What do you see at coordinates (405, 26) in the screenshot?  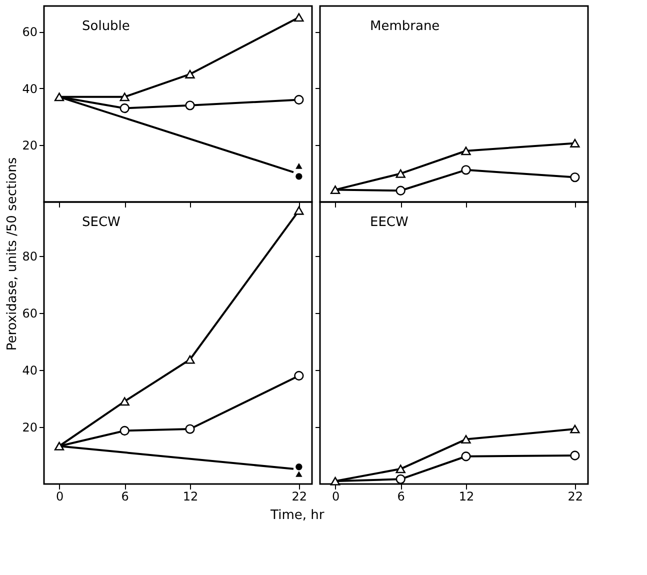 I see `text: Membrane` at bounding box center [405, 26].